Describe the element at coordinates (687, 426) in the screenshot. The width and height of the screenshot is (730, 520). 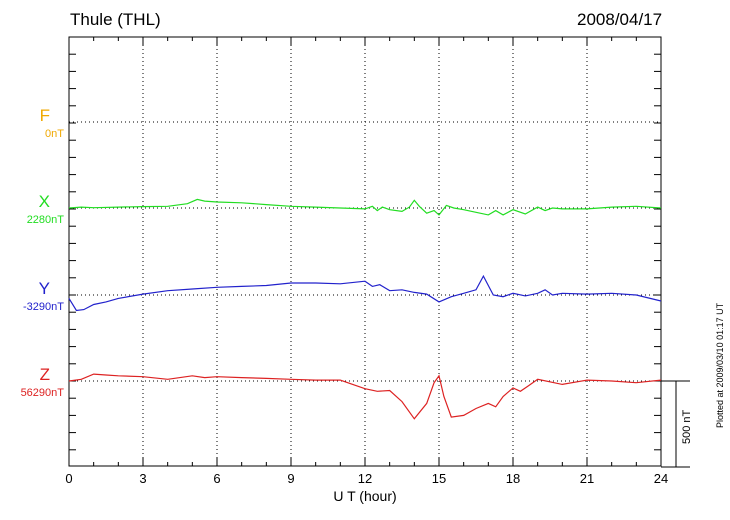
I see `scale-bar-label: 500 nT` at that location.